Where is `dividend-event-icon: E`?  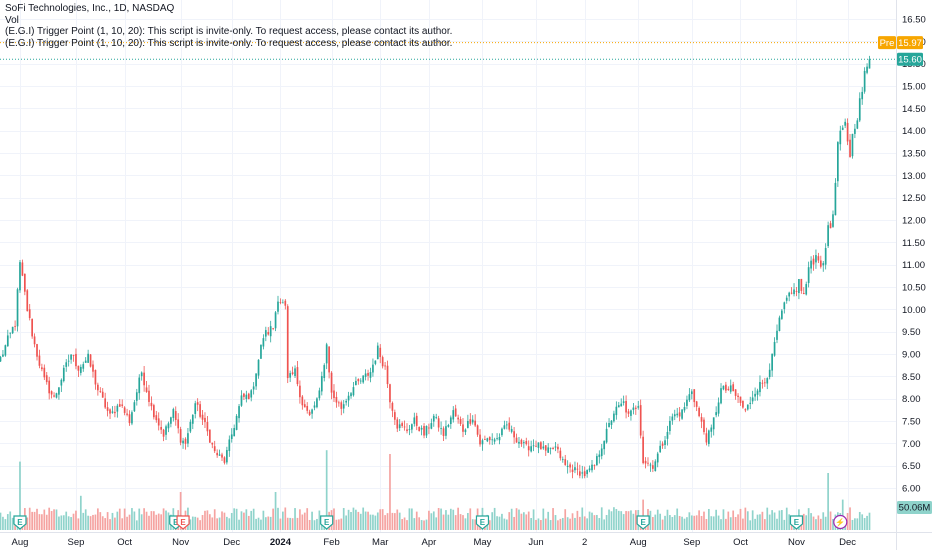 dividend-event-icon: E is located at coordinates (183, 522).